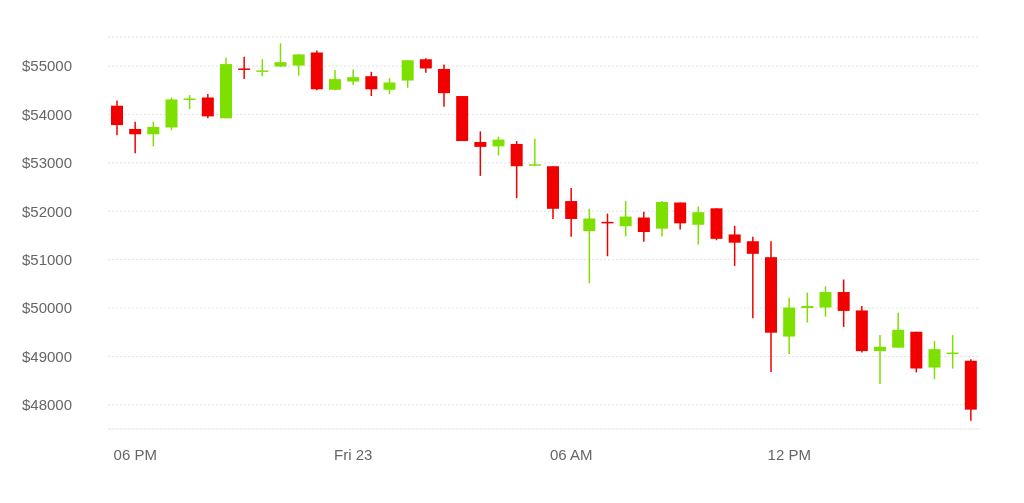 The height and width of the screenshot is (503, 1024). What do you see at coordinates (47, 211) in the screenshot?
I see `y-tick-label: $52000` at bounding box center [47, 211].